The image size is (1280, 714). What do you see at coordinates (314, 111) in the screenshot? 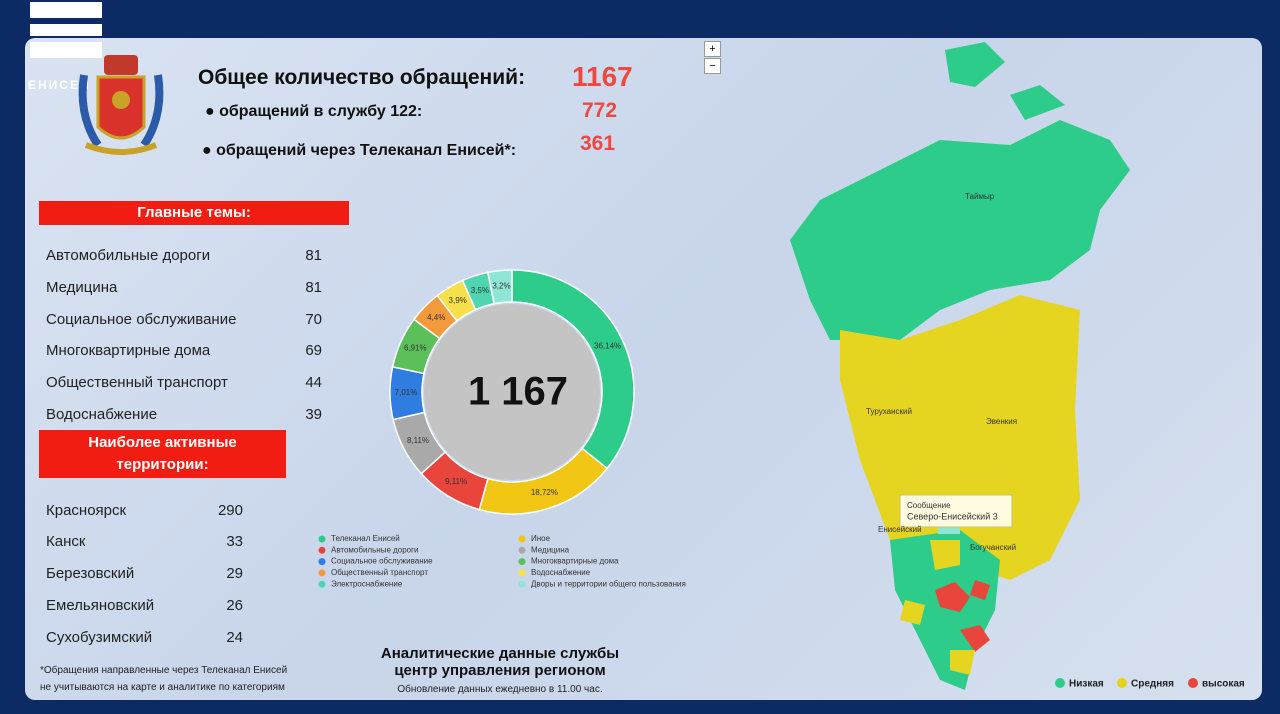
I see `line-label: ● обращений в службу 122:` at bounding box center [314, 111].